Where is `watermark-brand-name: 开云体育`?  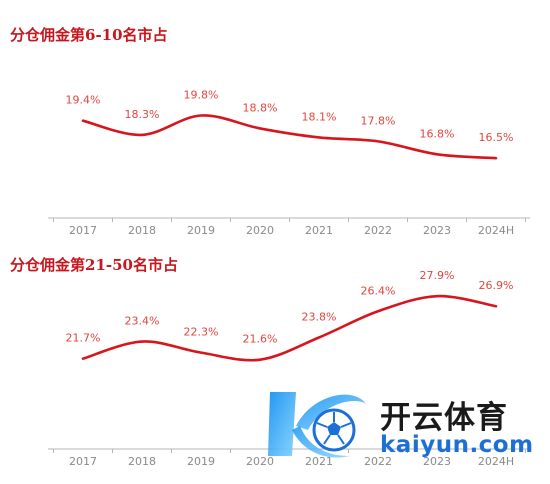 watermark-brand-name: 开云体育 is located at coordinates (444, 418).